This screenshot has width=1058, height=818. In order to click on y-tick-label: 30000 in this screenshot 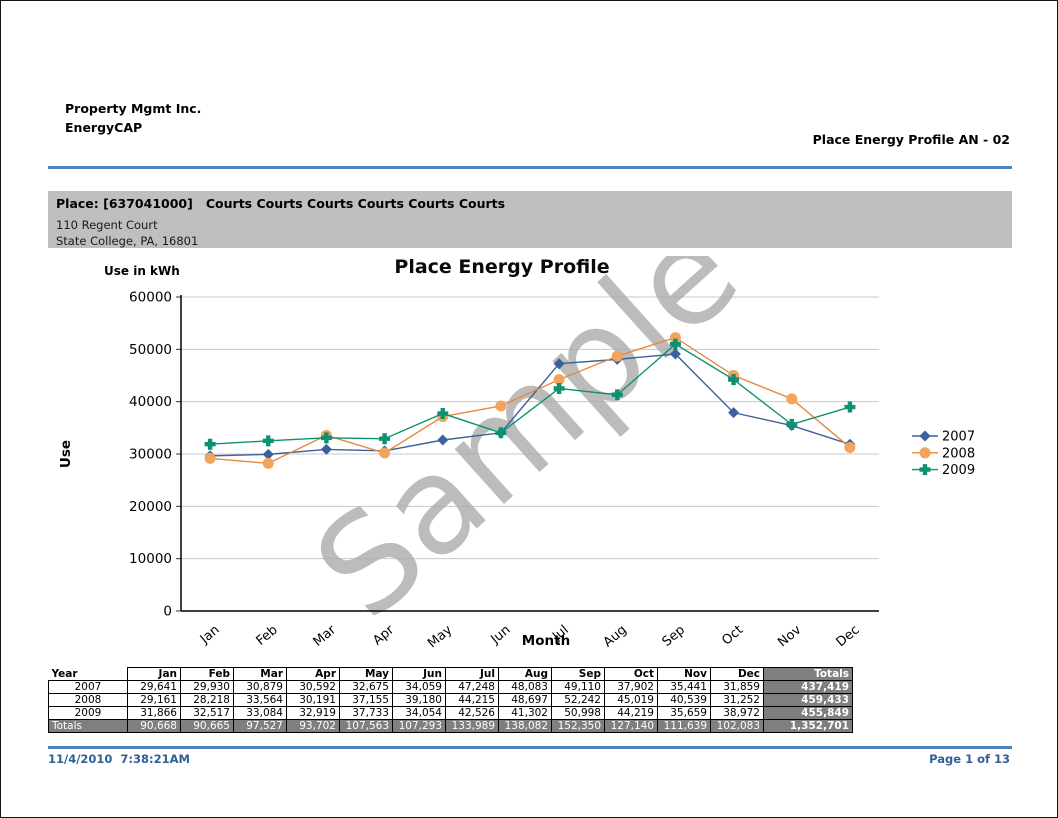, I will do `click(150, 455)`.